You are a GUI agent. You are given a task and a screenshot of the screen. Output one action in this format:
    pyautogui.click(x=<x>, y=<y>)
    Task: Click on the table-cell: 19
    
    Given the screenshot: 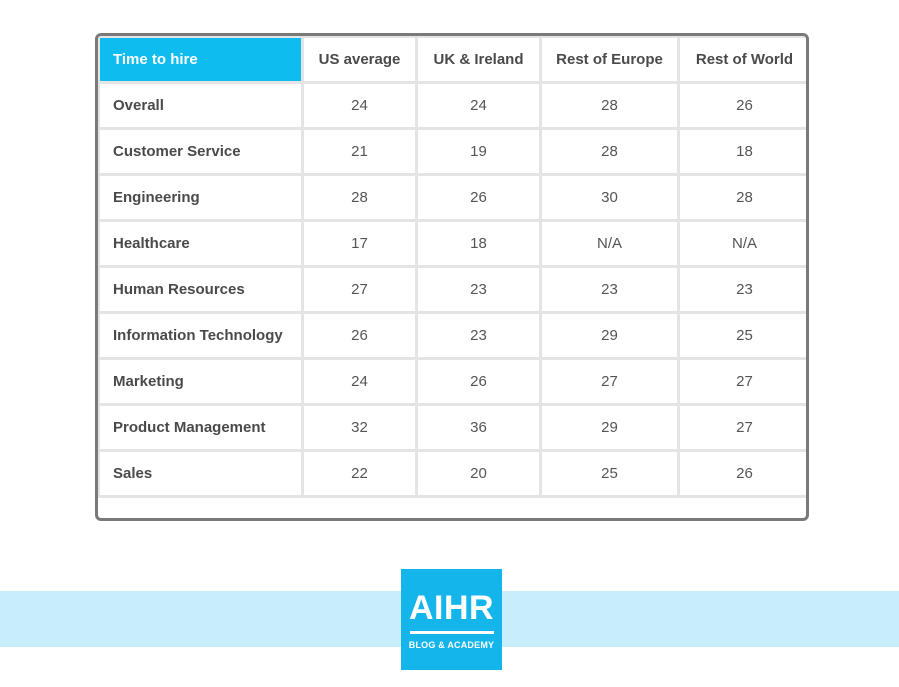 What is the action you would take?
    pyautogui.click(x=478, y=151)
    